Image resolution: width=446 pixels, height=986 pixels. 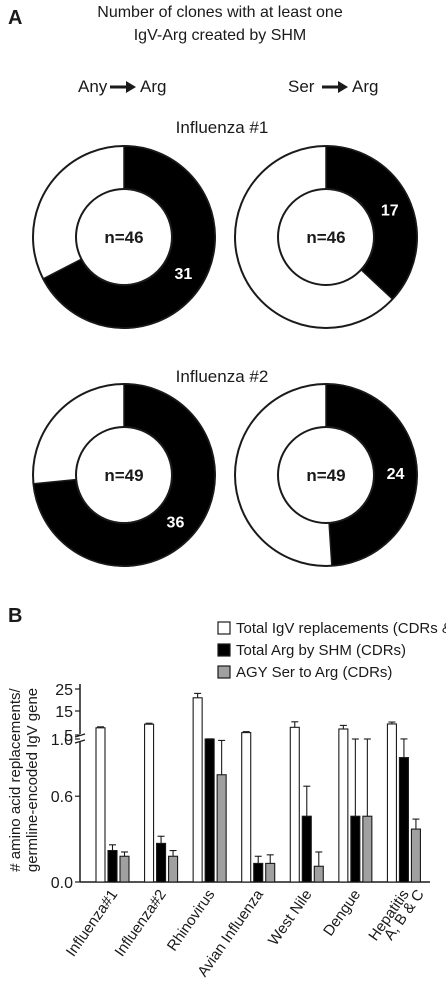 I want to click on column-right-target: Arg, so click(x=365, y=86).